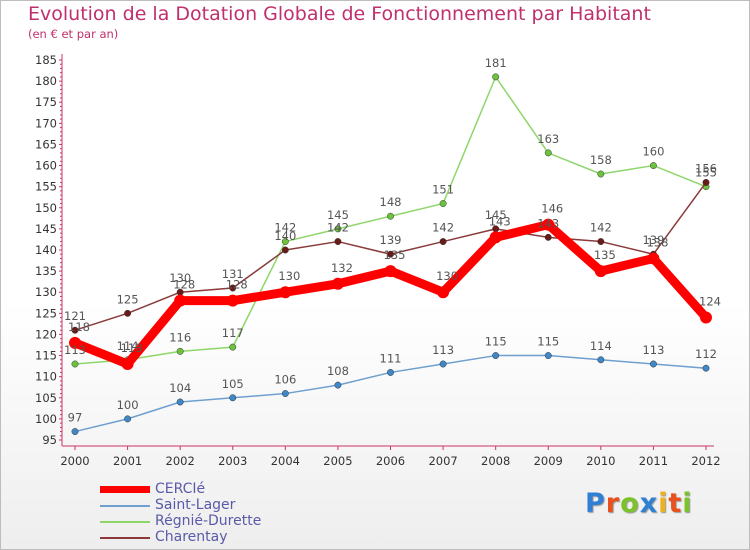 The image size is (750, 550). Describe the element at coordinates (391, 240) in the screenshot. I see `data-label: 139` at that location.